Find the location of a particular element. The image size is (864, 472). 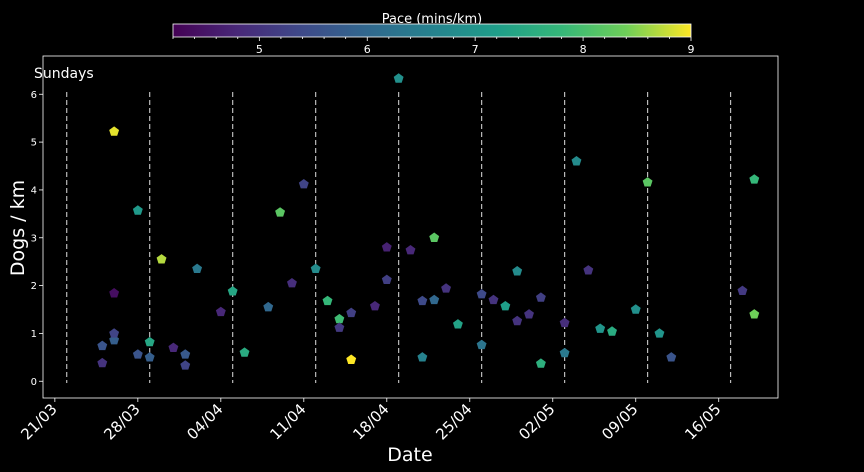

x-tick-label: 04/04 is located at coordinates (204, 421).